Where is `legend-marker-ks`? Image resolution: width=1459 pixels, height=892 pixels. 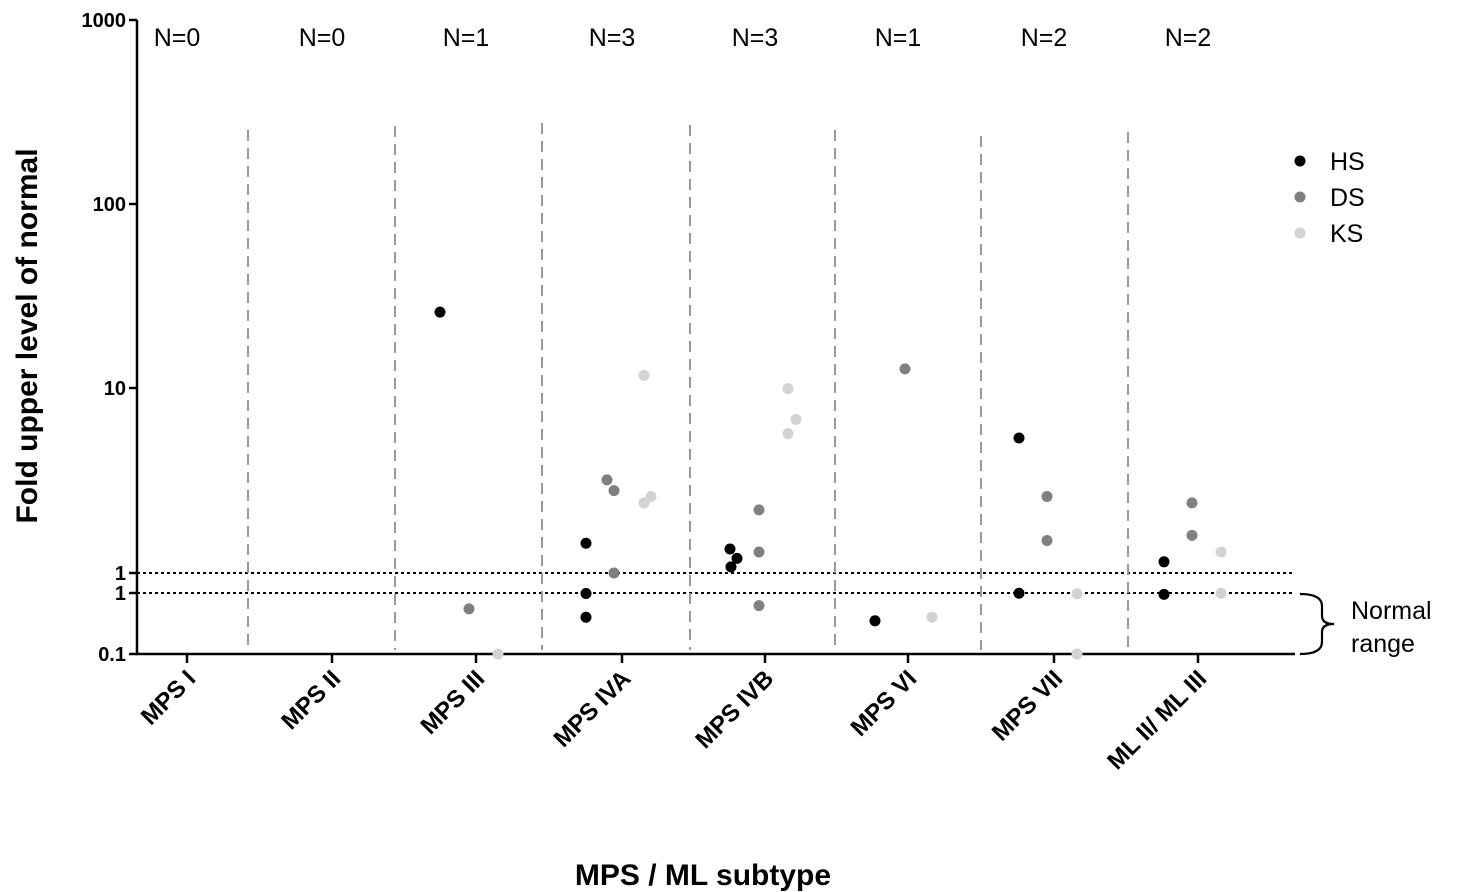 legend-marker-ks is located at coordinates (1300, 233).